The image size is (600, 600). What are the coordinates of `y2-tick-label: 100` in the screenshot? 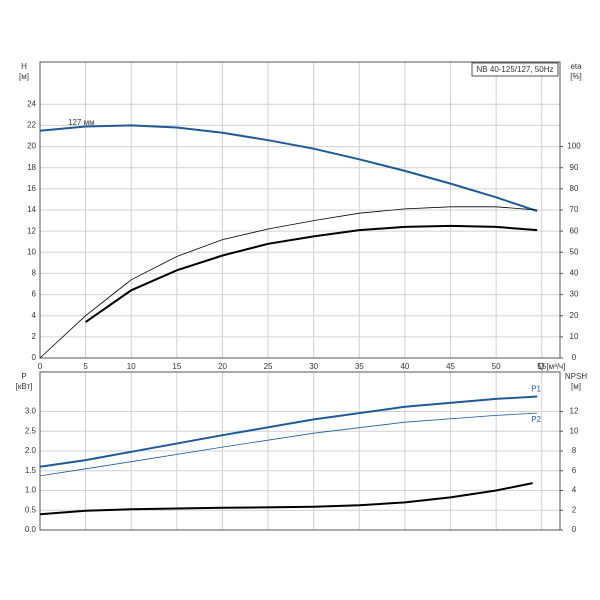 It's located at (574, 146).